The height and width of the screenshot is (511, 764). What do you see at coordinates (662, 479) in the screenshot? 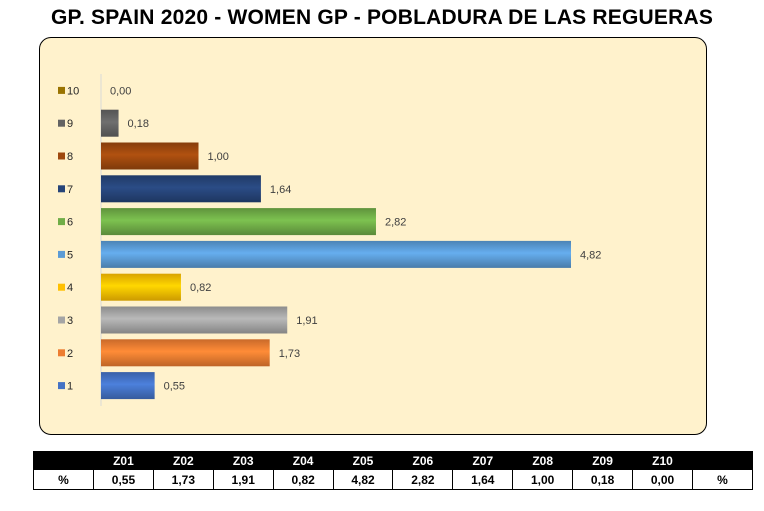
I see `value-cell-z10: 0,00` at bounding box center [662, 479].